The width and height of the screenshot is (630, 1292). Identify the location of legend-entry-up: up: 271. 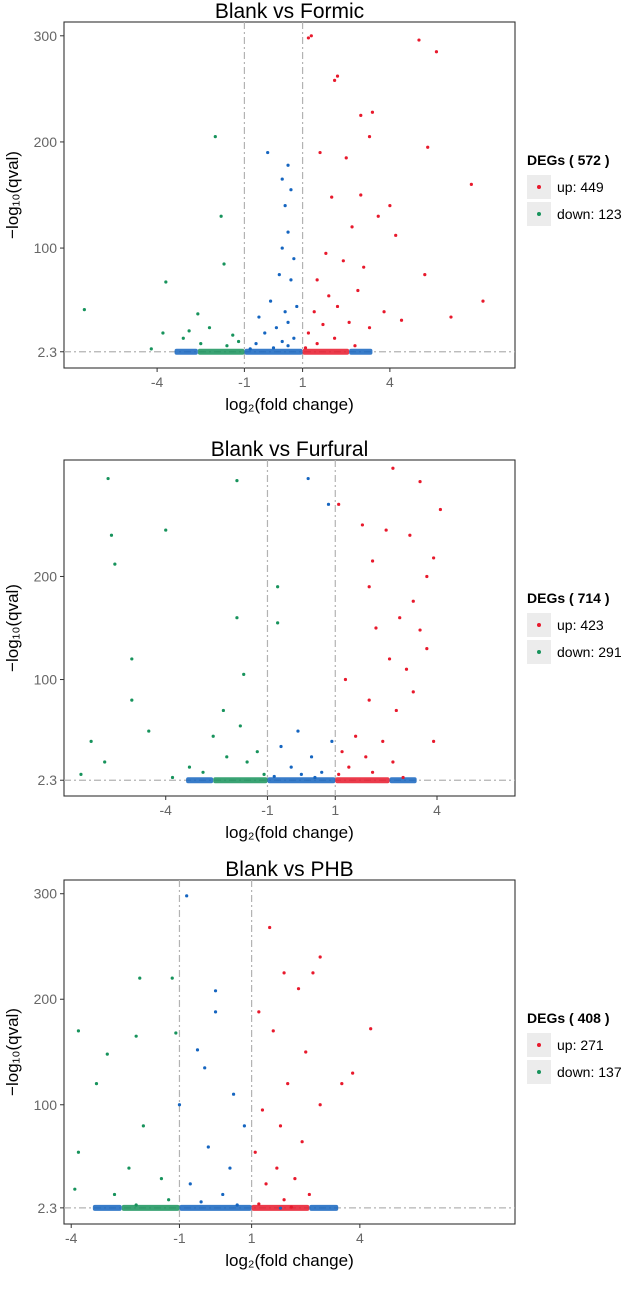
(580, 1045).